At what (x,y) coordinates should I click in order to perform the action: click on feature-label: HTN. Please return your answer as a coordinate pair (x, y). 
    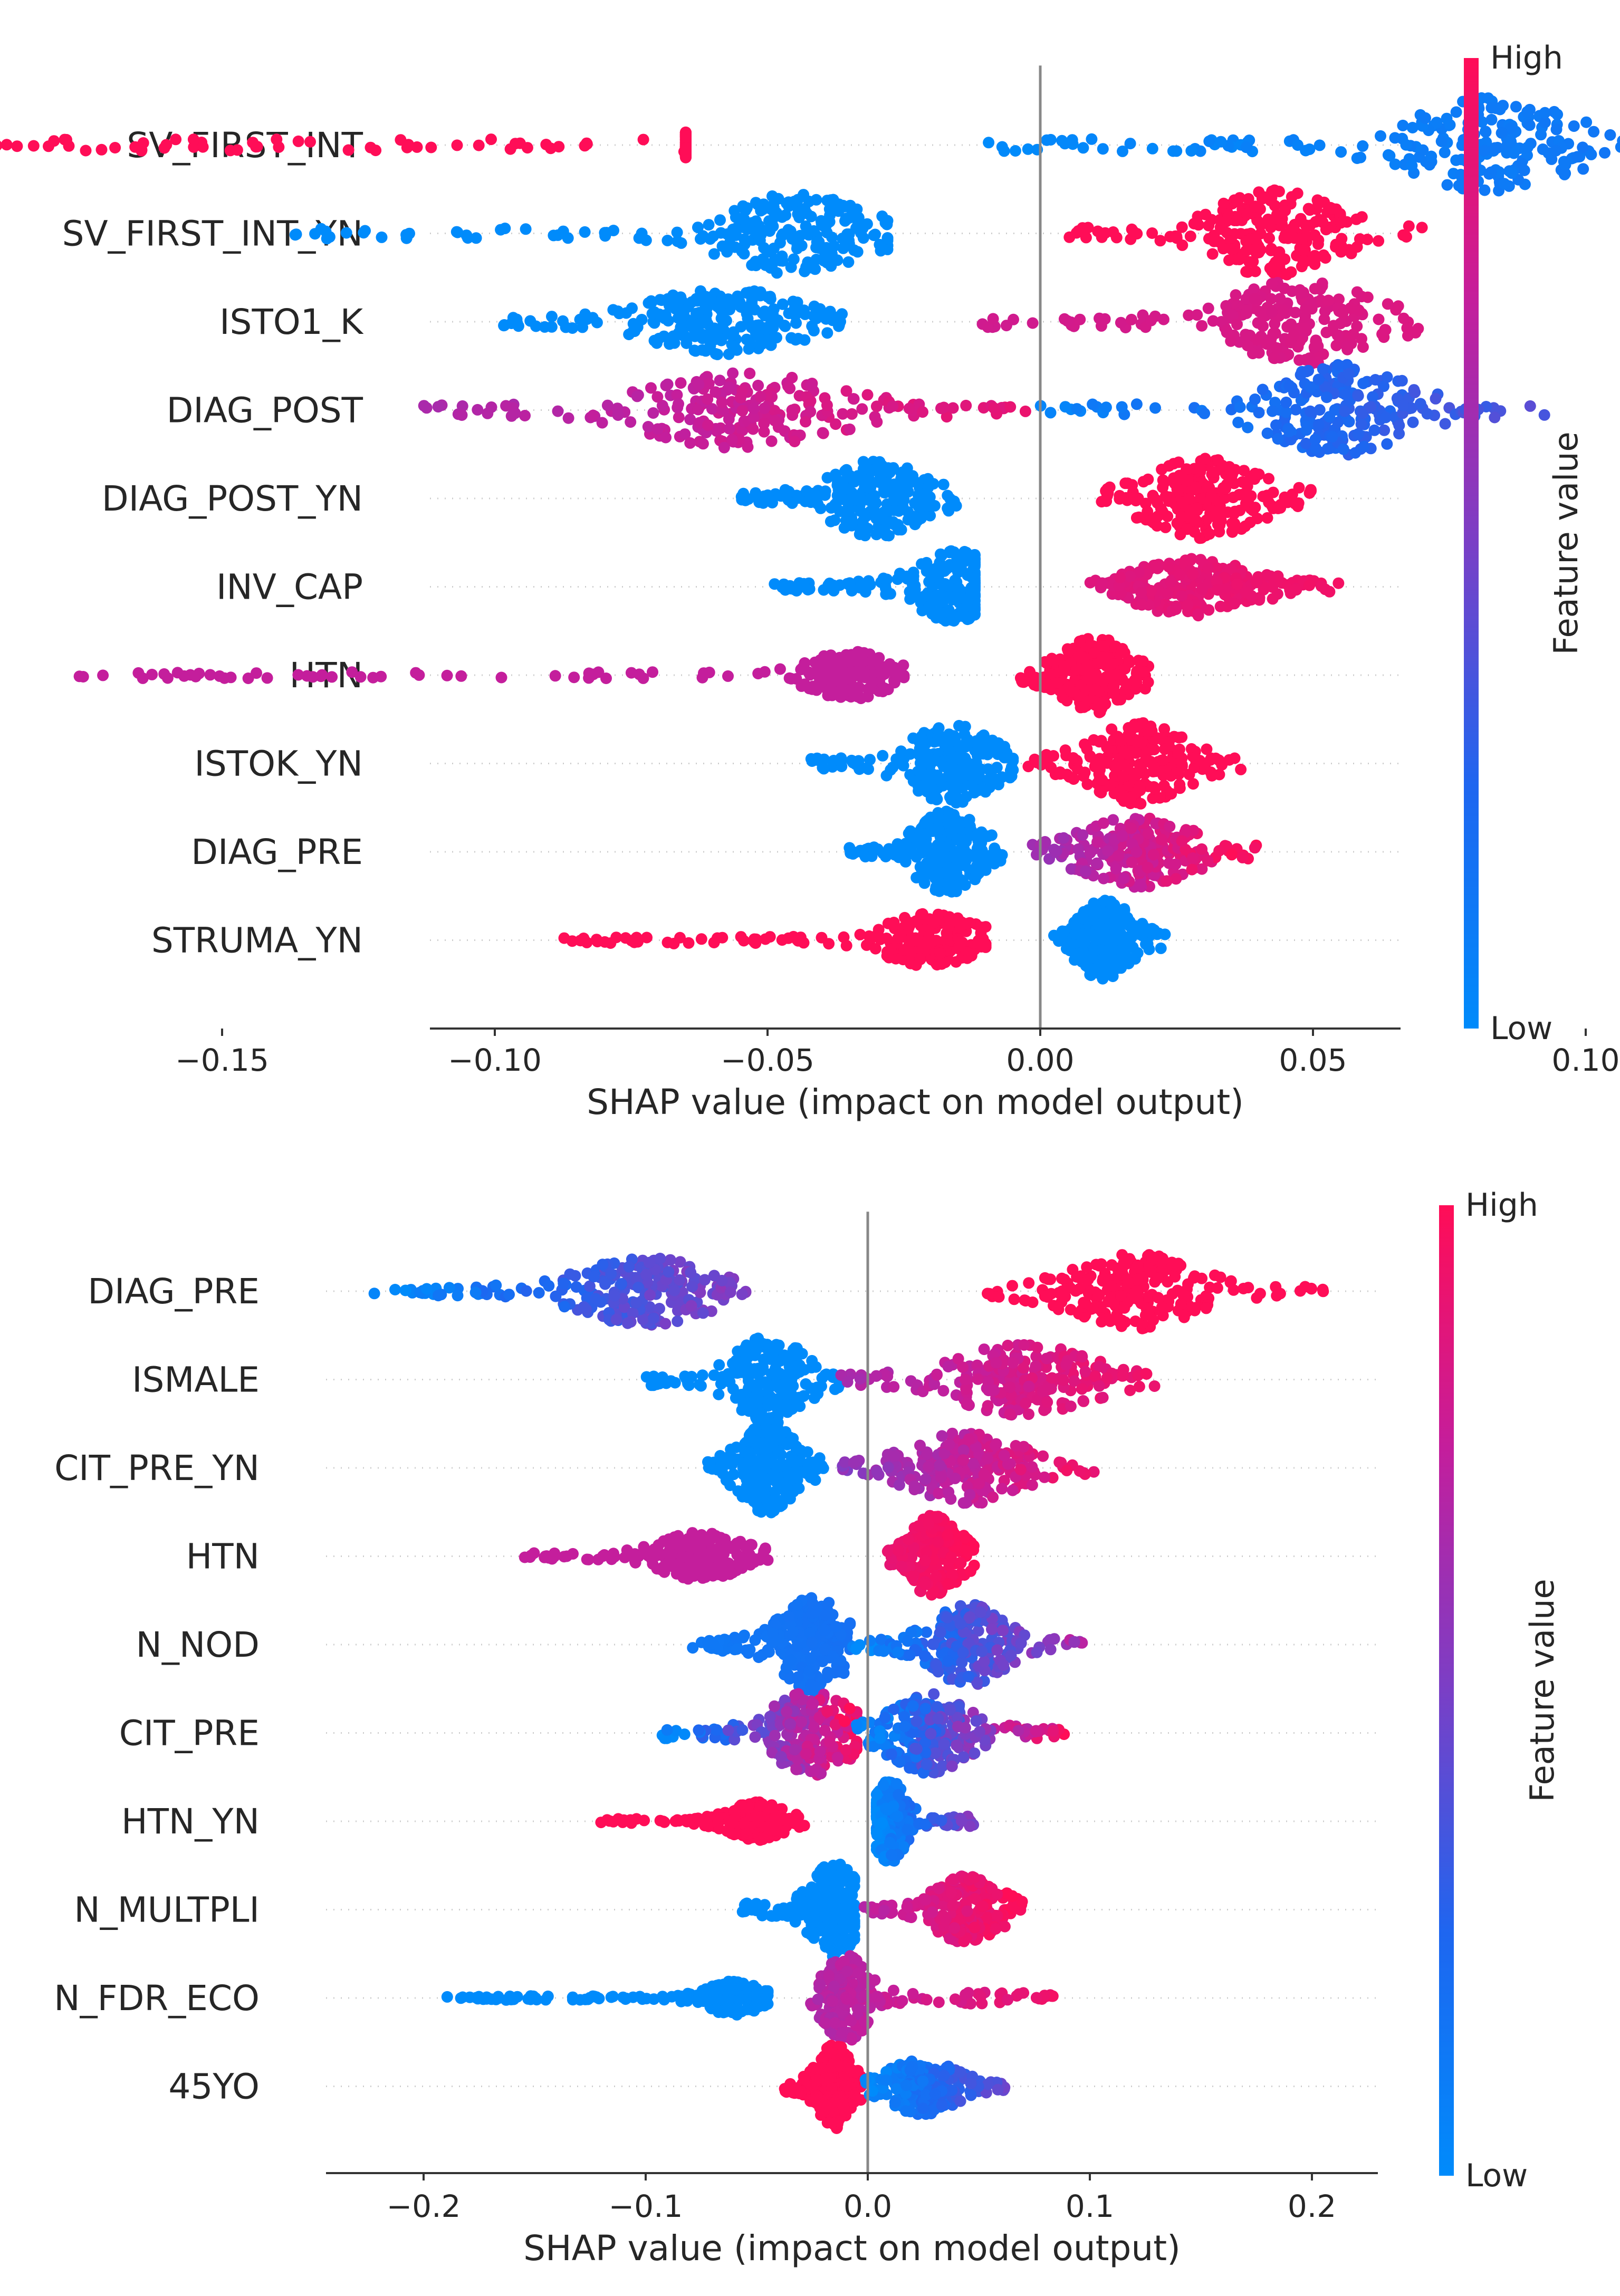
    Looking at the image, I should click on (223, 1556).